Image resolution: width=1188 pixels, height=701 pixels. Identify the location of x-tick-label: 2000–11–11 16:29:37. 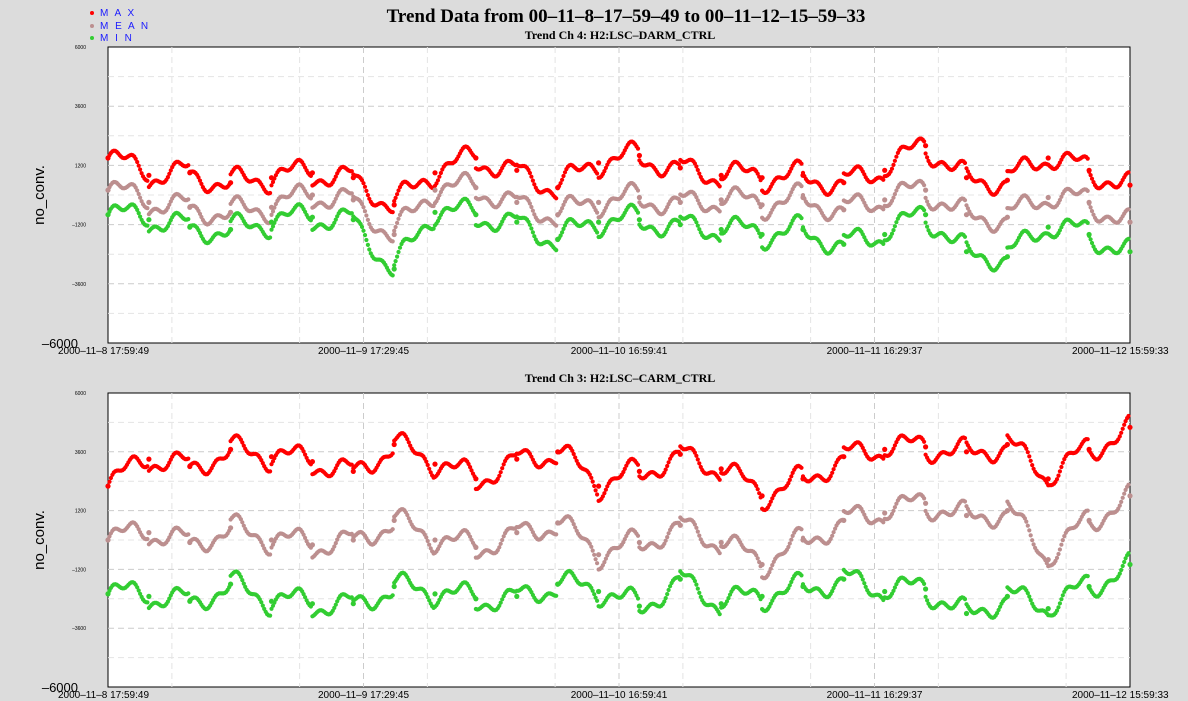
(875, 351).